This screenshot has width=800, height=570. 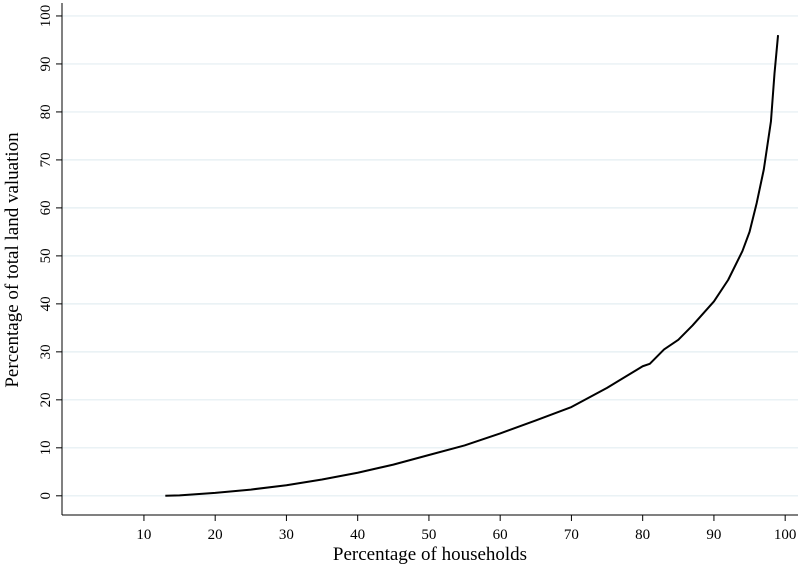 What do you see at coordinates (46, 351) in the screenshot?
I see `y-tick-label: 30` at bounding box center [46, 351].